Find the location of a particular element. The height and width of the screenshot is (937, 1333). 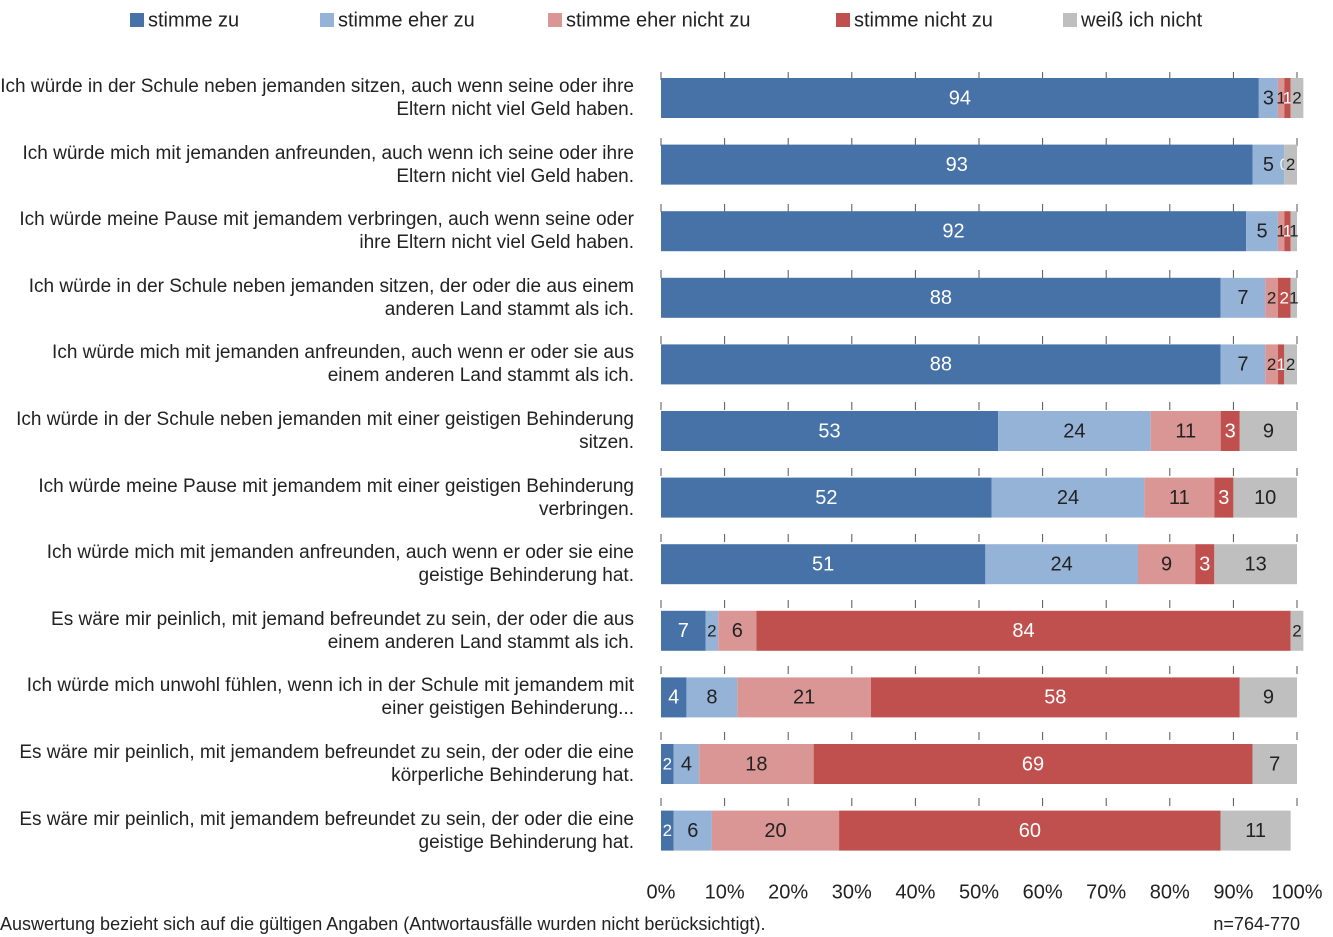

data-label: 52 is located at coordinates (826, 498).